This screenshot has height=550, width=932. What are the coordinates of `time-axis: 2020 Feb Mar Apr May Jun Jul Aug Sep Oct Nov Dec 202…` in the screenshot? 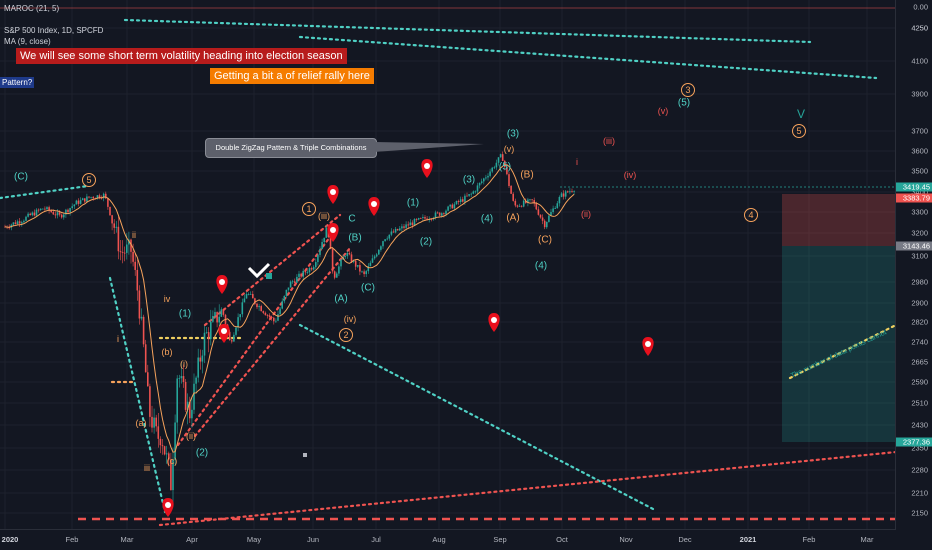 It's located at (448, 539).